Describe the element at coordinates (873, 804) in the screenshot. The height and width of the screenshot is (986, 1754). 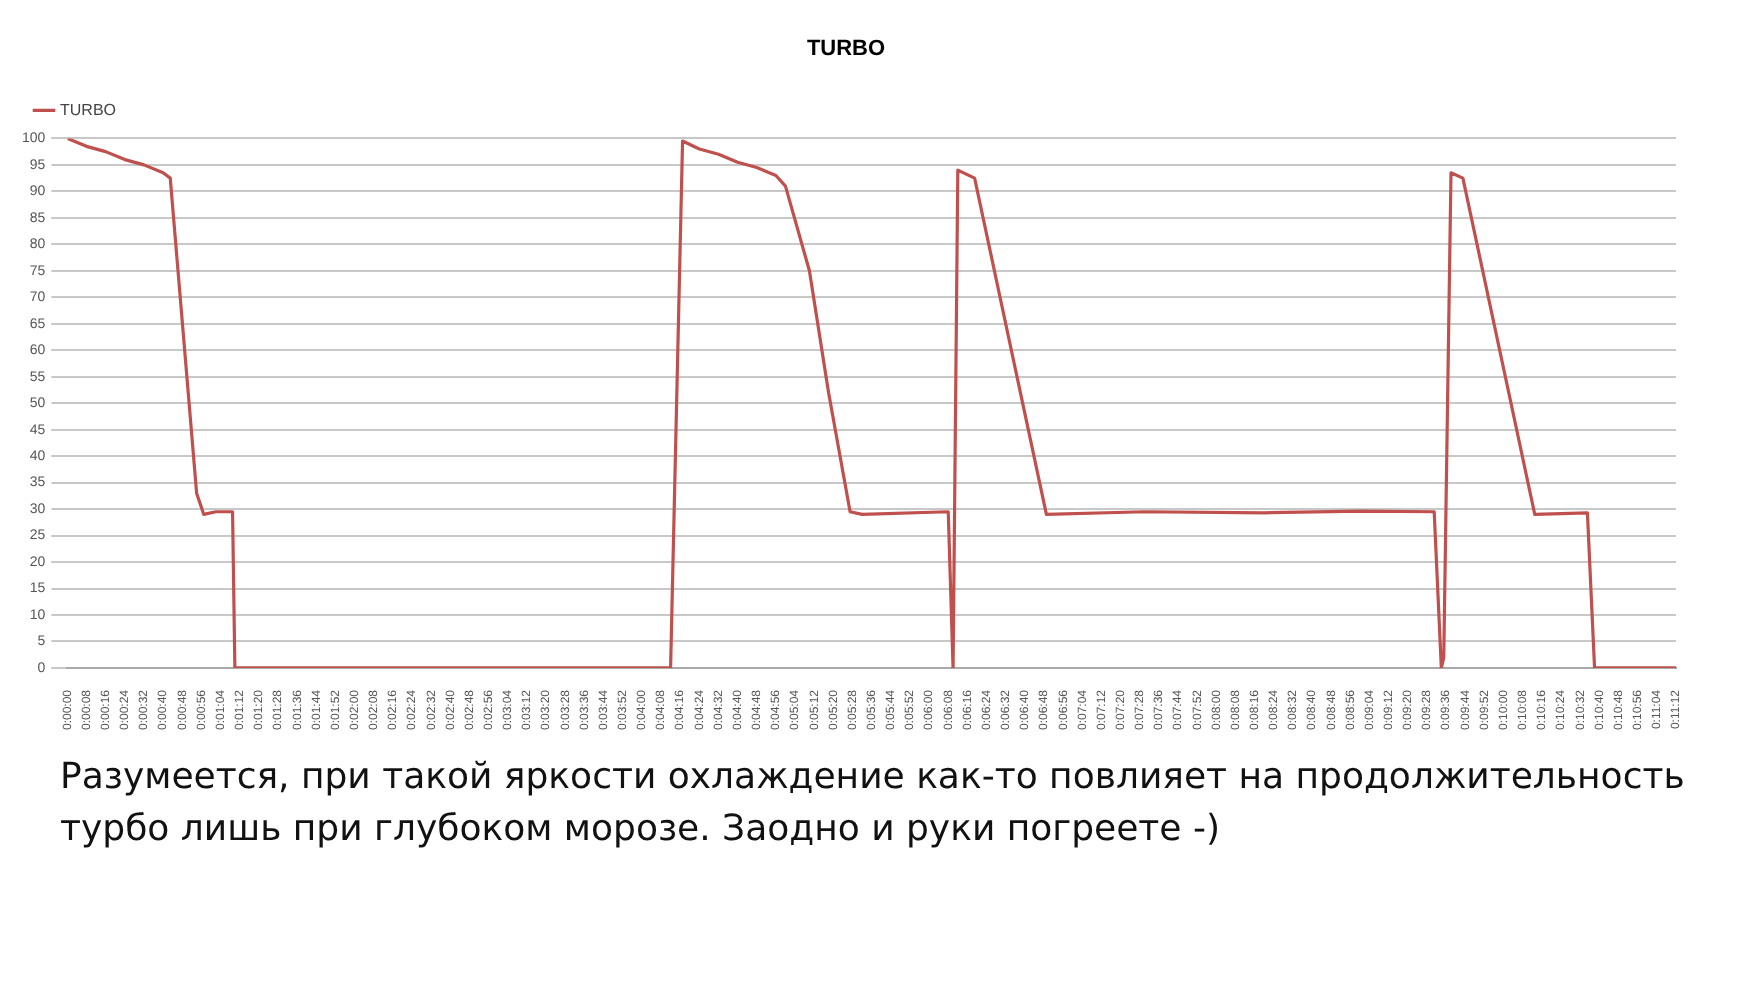
I see `text: Разумеется, при такой яркости охлаждение как-то повлияет на продолжительность турбо лишь при глубоком морозе. Заодно и руки погреете -)` at that location.